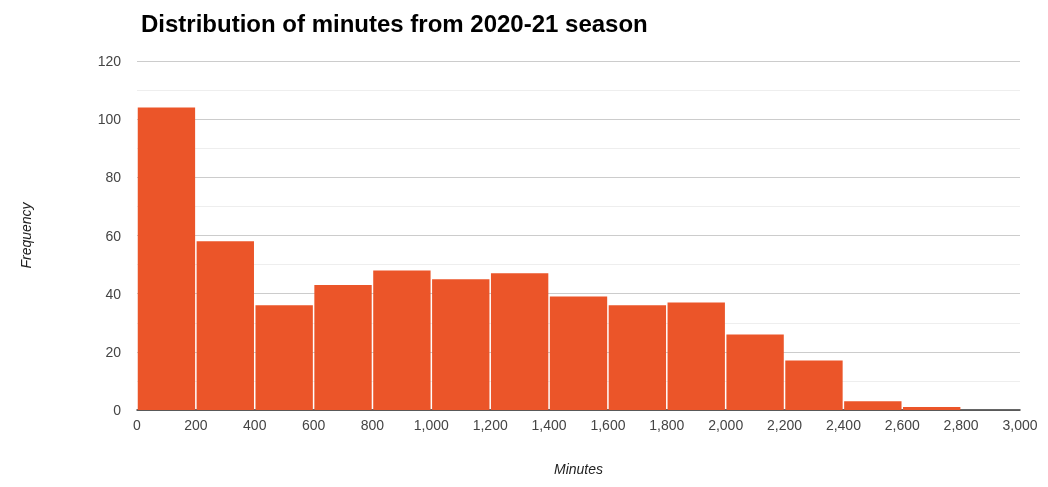 This screenshot has width=1048, height=487. Describe the element at coordinates (431, 425) in the screenshot. I see `x-tick-label: 1,000` at that location.